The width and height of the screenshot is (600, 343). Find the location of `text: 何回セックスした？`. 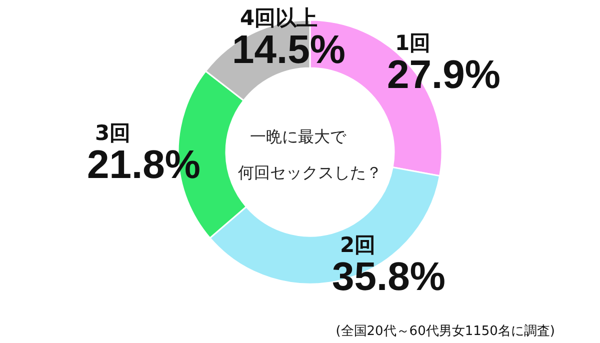

text: 何回セックスした？ is located at coordinates (310, 172).